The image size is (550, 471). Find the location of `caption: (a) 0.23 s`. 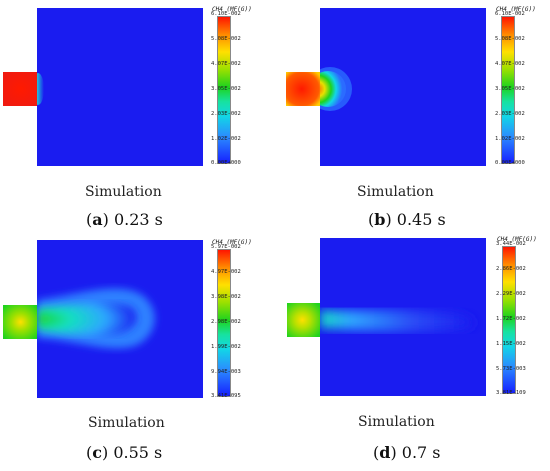

caption: (a) 0.23 s is located at coordinates (124, 219).